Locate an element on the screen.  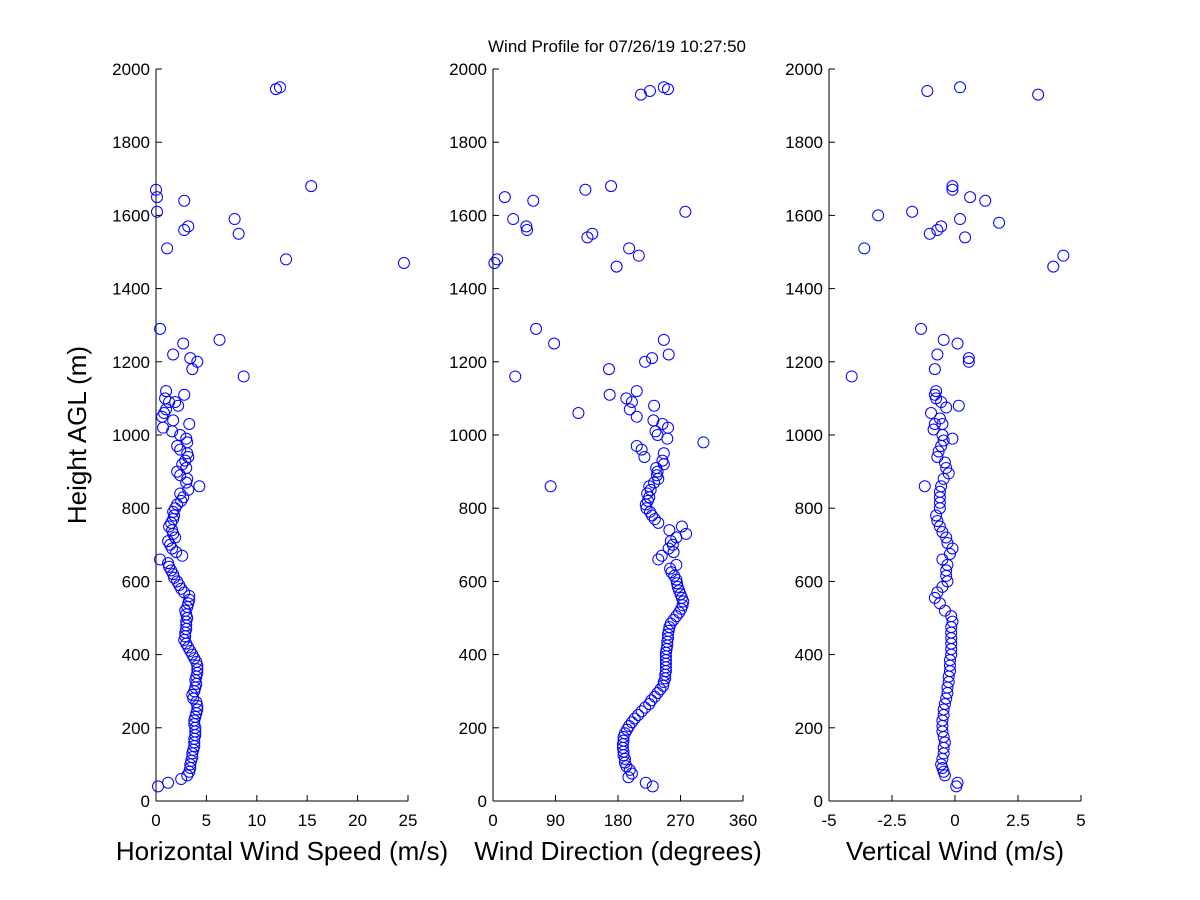
figure-title: Wind Profile for 07/26/19 10:27:50 is located at coordinates (617, 46).